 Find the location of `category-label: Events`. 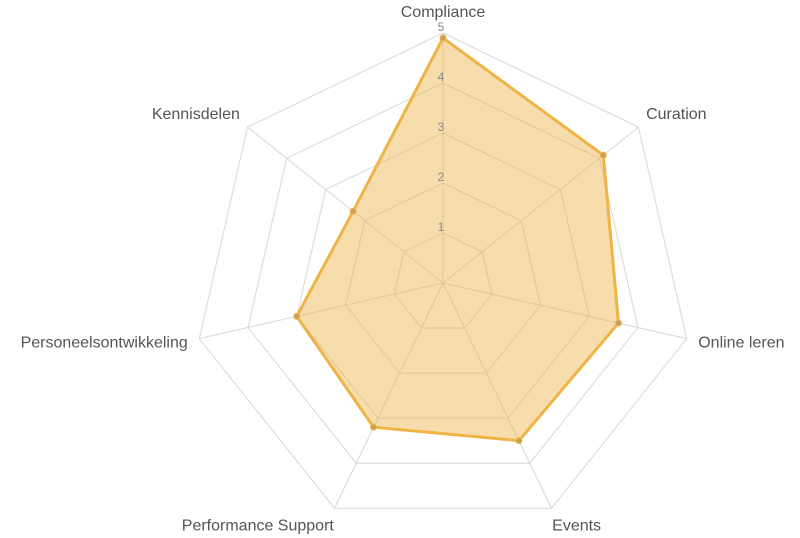

category-label: Events is located at coordinates (576, 525).